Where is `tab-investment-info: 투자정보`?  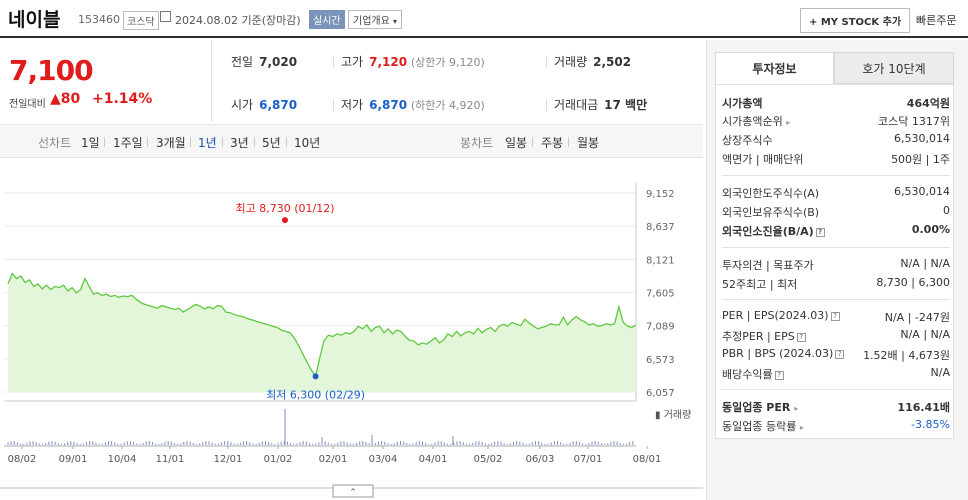 tab-investment-info: 투자정보 is located at coordinates (774, 68).